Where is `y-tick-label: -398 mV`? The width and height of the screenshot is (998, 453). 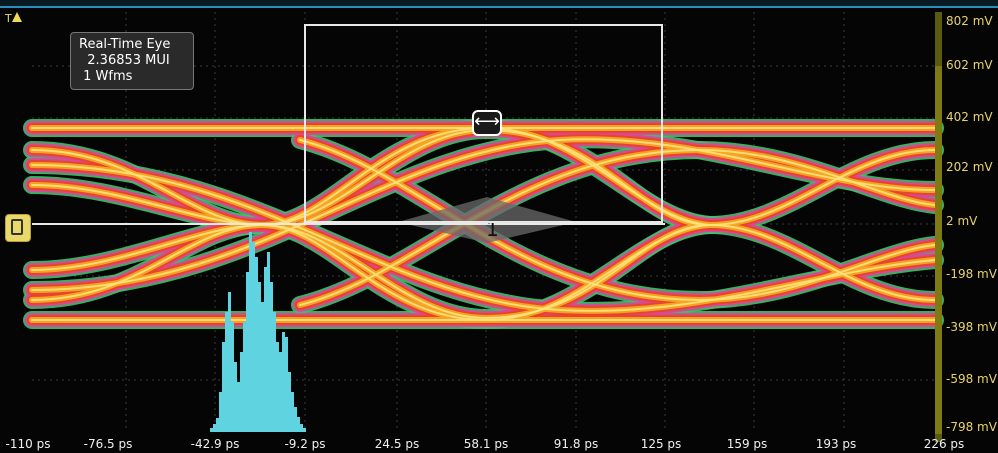 y-tick-label: -398 mV is located at coordinates (971, 327).